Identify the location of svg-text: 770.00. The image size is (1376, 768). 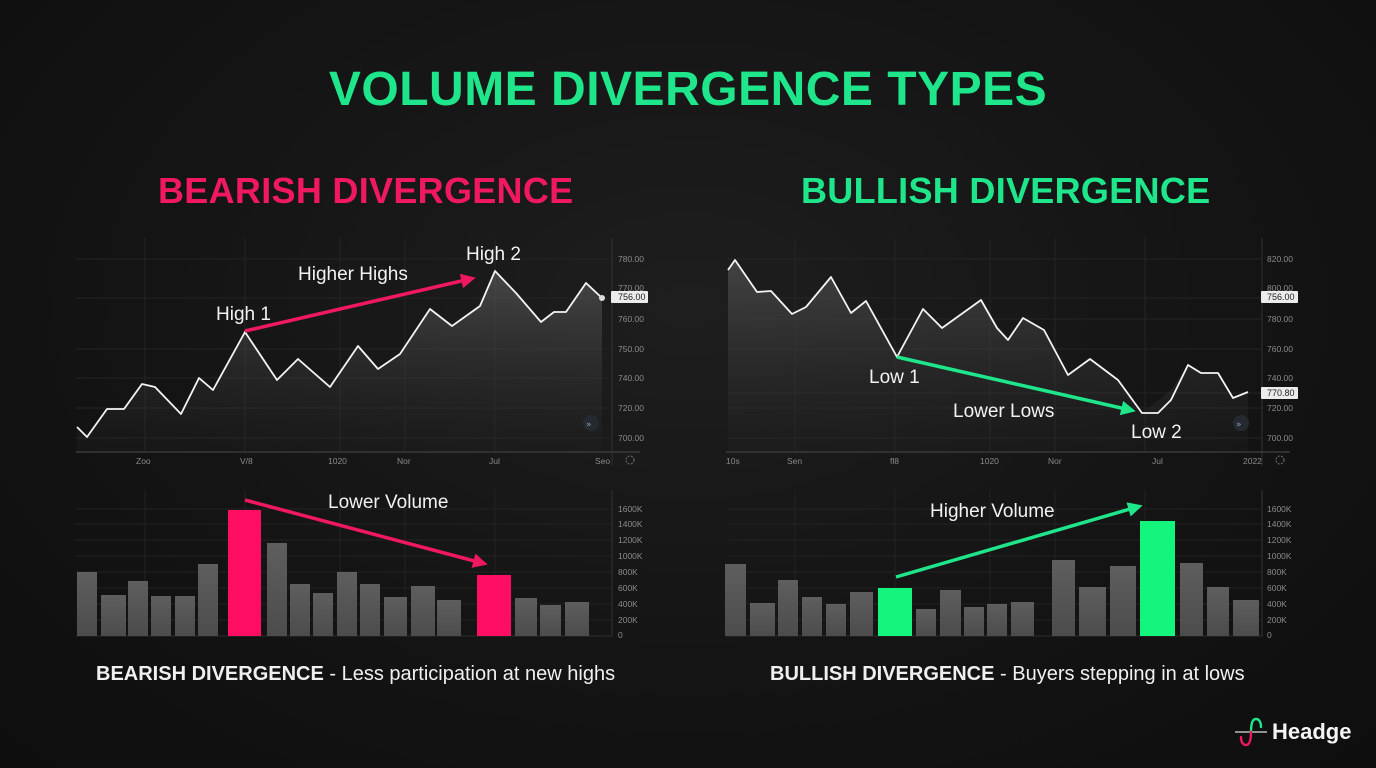
(631, 288).